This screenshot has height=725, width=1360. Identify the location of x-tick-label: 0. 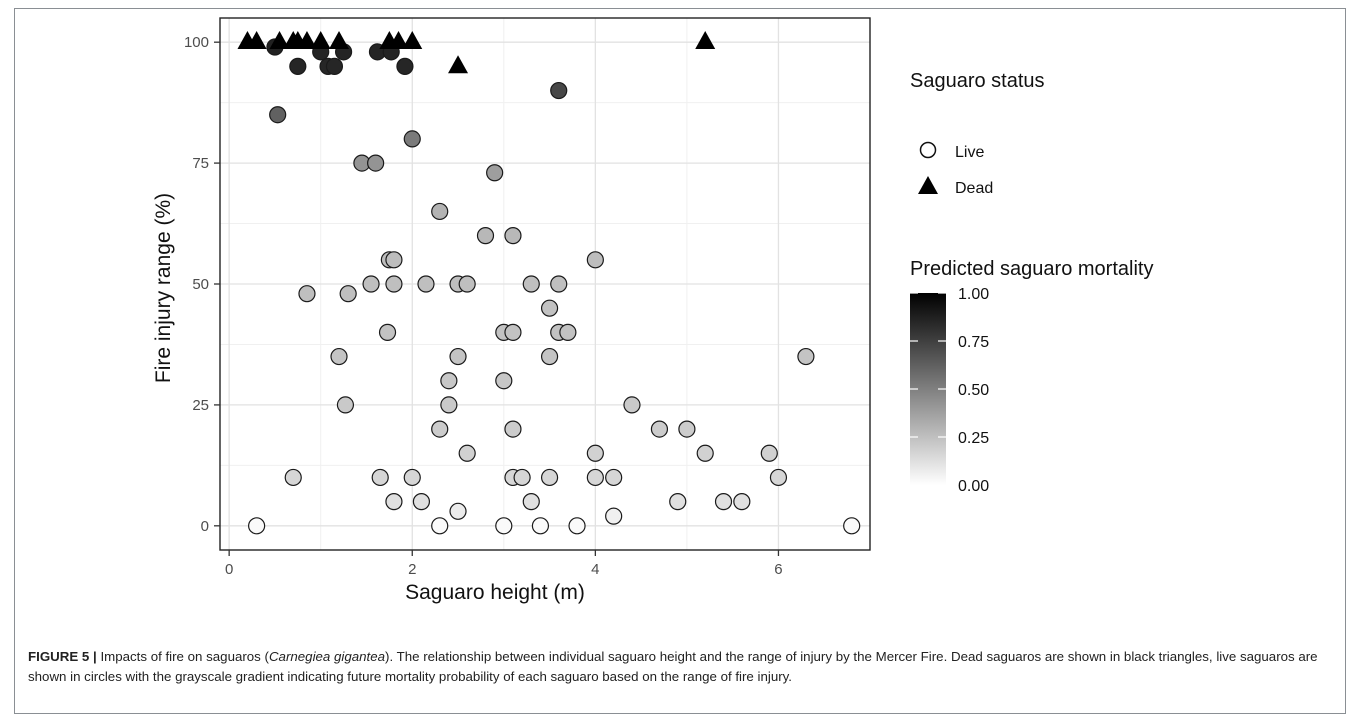
(229, 569).